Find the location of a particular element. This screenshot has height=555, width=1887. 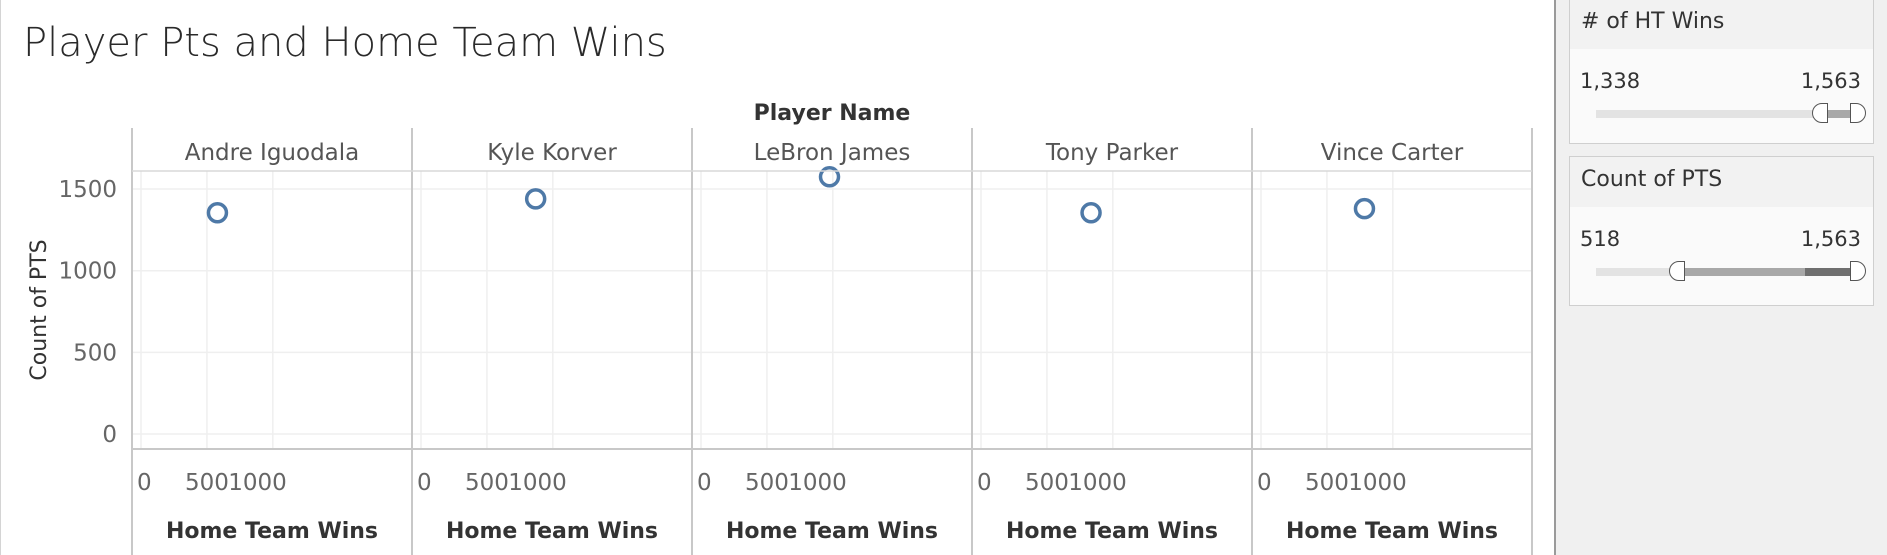

count-pts-slider-min-handle is located at coordinates (1676, 271).